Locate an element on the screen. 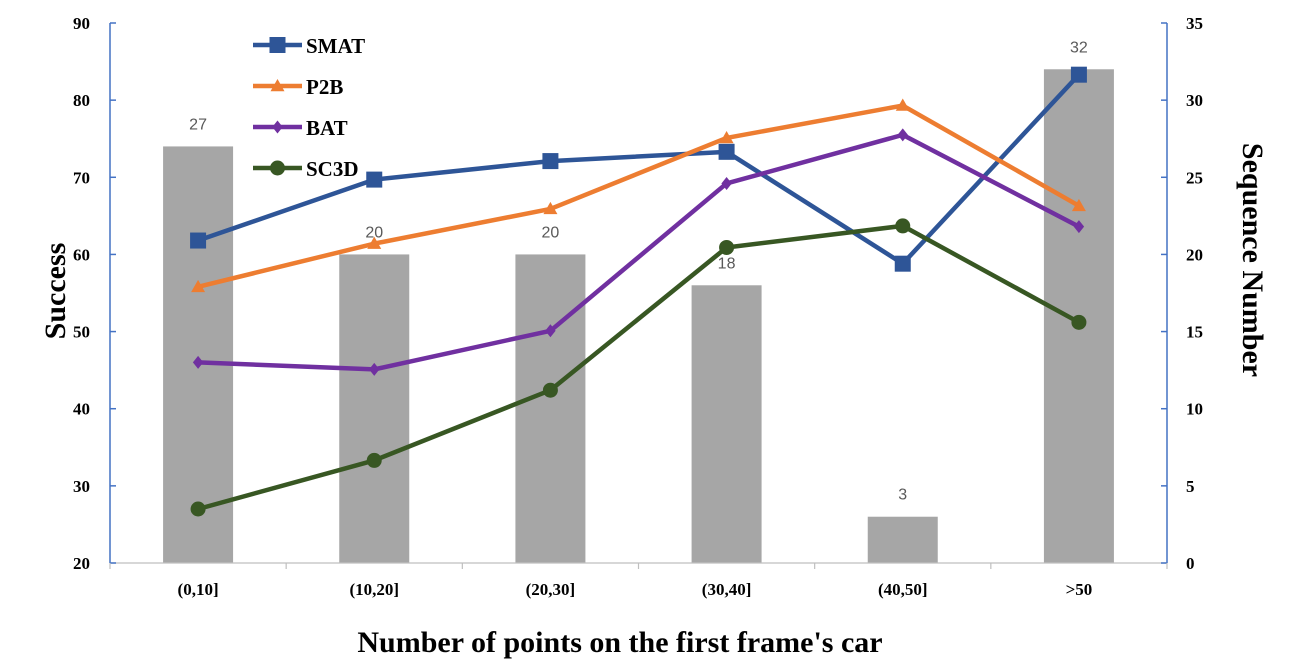 The width and height of the screenshot is (1292, 671). bar-data-label: 18 is located at coordinates (727, 263).